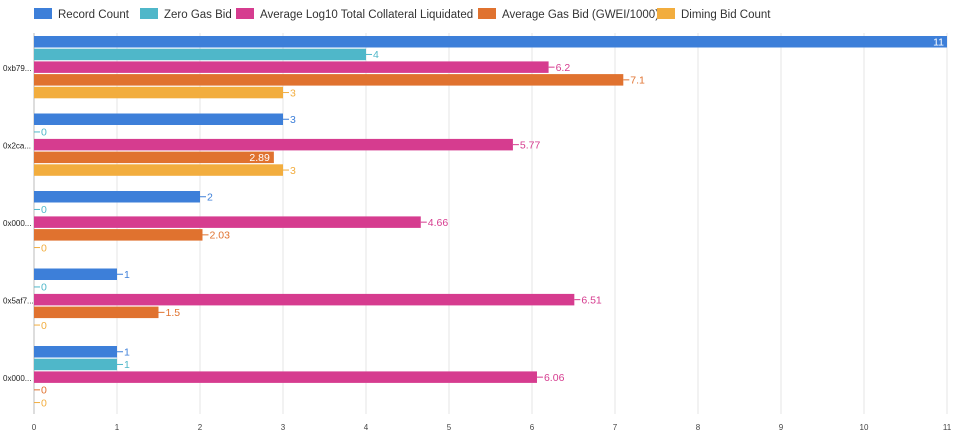  What do you see at coordinates (117, 427) in the screenshot?
I see `x-tick-label: 1` at bounding box center [117, 427].